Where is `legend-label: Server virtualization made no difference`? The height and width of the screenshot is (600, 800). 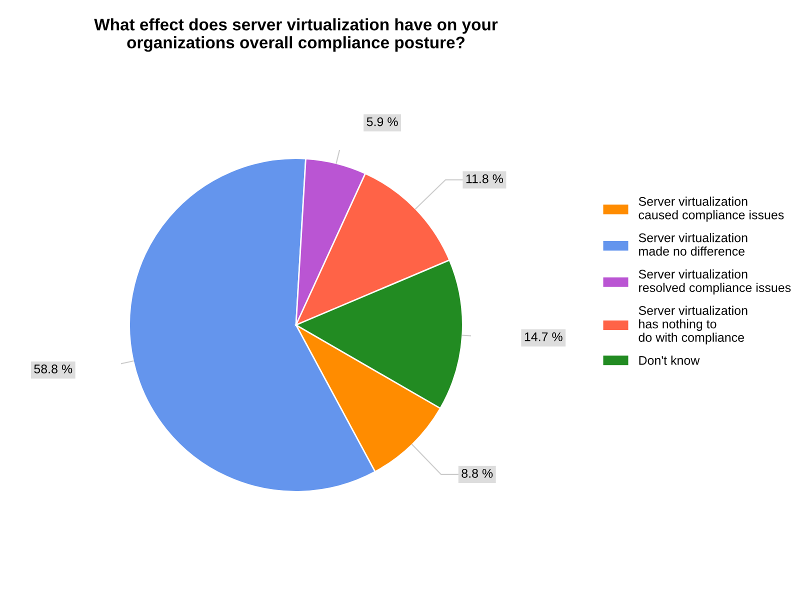
legend-label: Server virtualization made no difference is located at coordinates (693, 244).